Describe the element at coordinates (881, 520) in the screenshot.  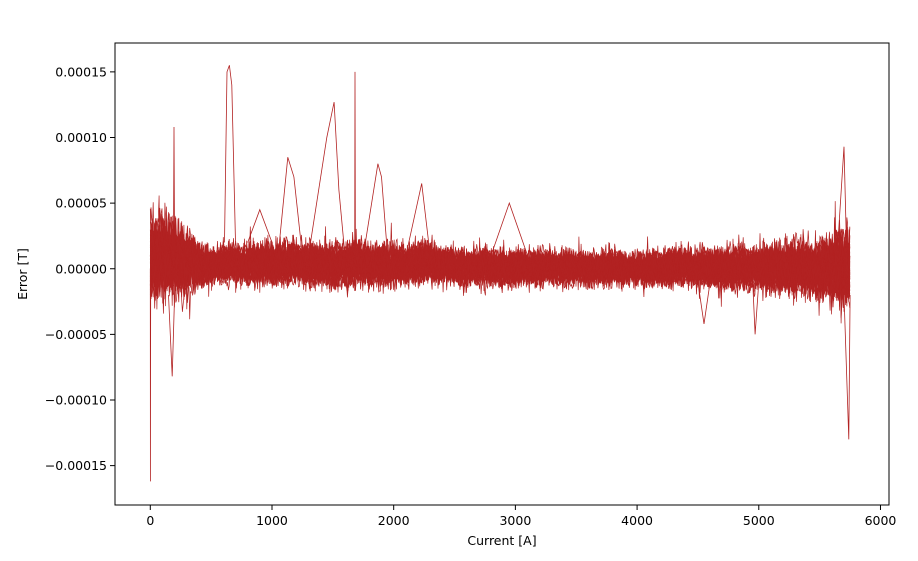
I see `x-tick-label: 6000` at that location.